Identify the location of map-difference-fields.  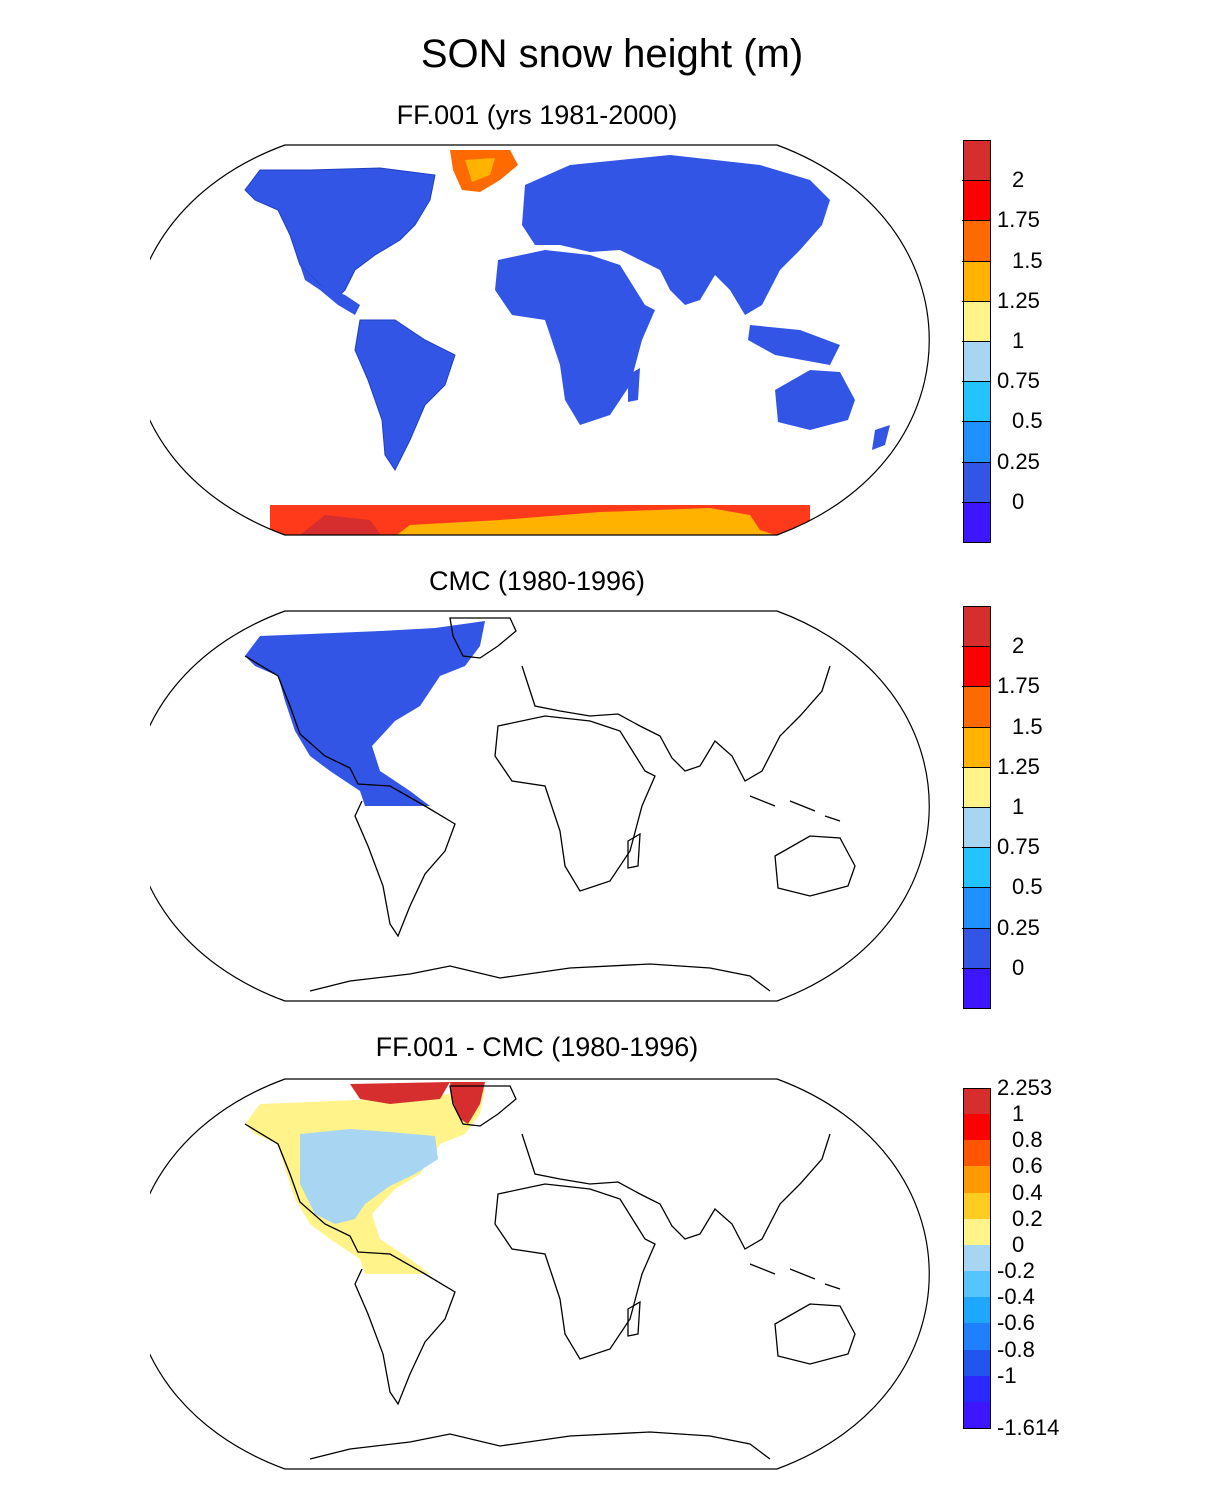
(365, 1178).